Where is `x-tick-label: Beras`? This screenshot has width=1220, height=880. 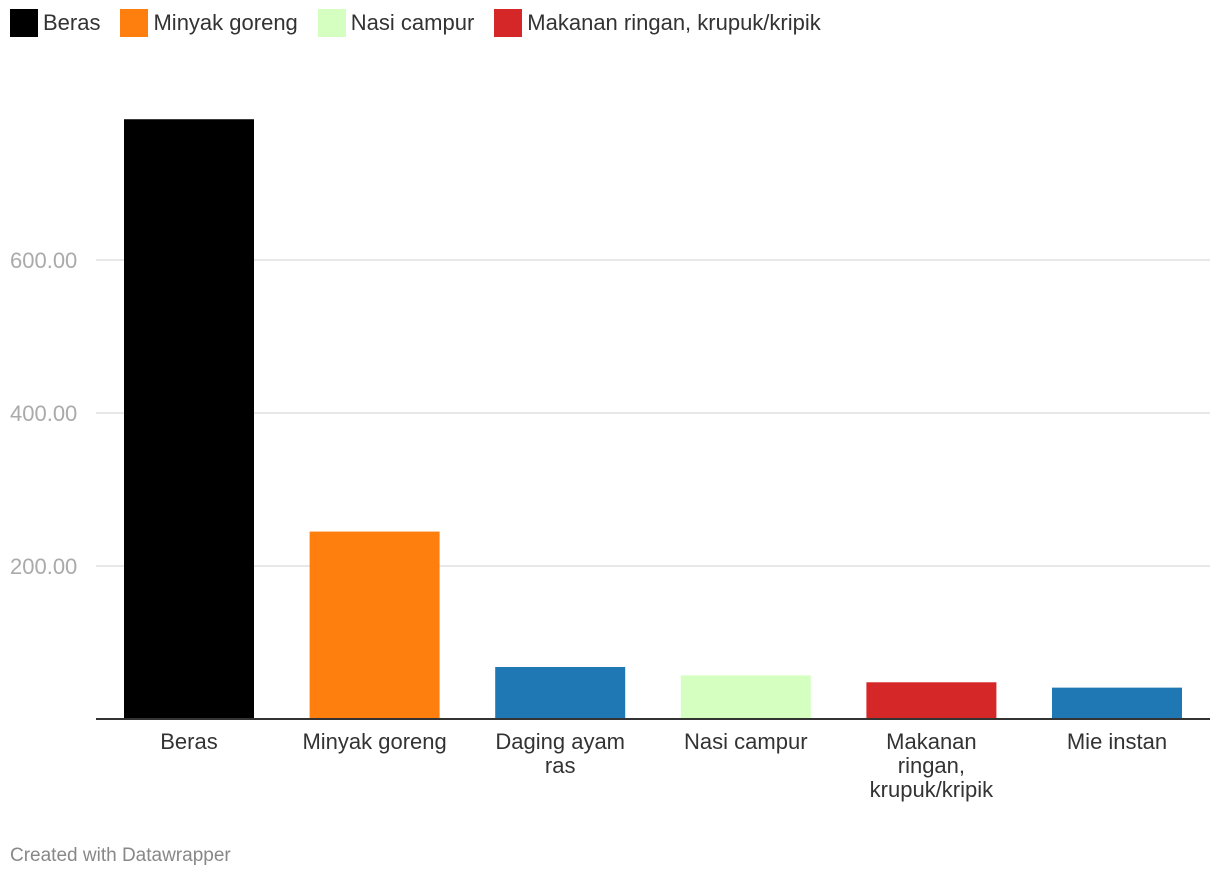
x-tick-label: Beras is located at coordinates (188, 741).